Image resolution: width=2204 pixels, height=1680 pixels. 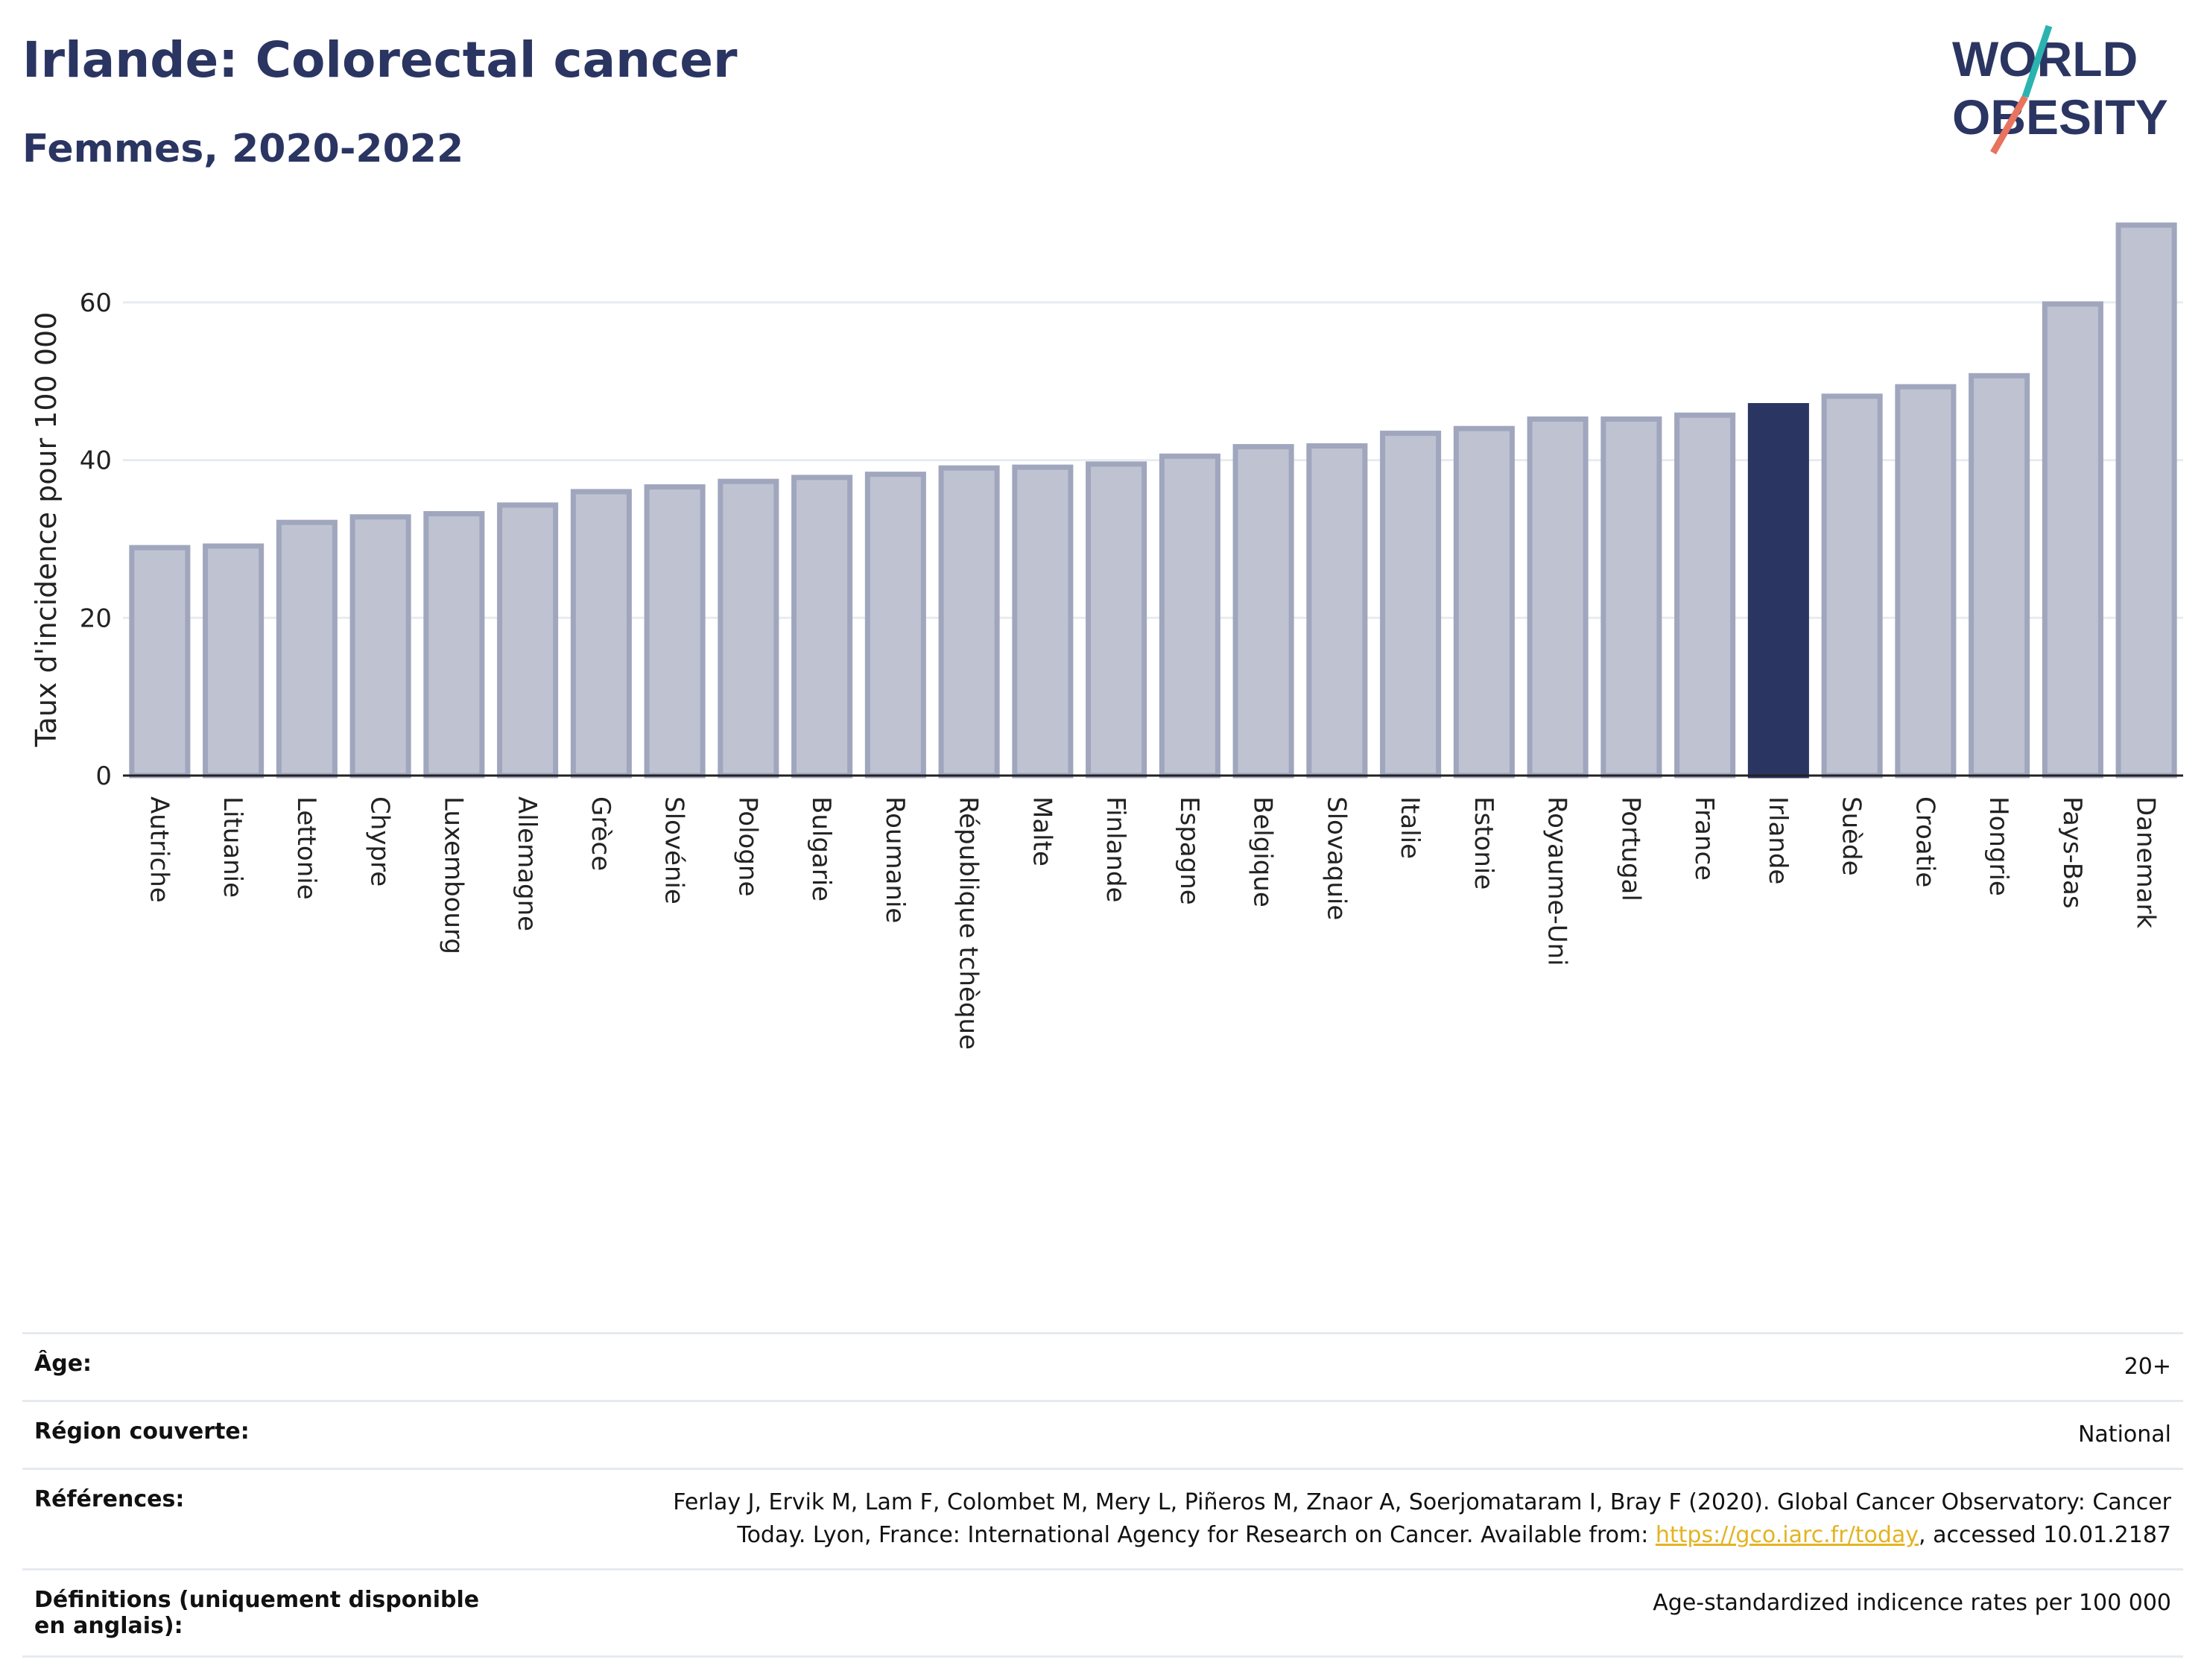 I want to click on x-tick-label: Royaume-Uni, so click(x=1557, y=881).